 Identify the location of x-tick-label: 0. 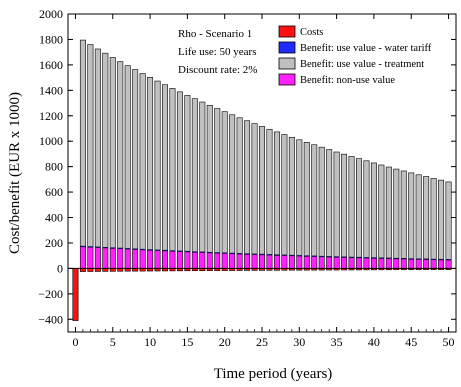
(75, 342).